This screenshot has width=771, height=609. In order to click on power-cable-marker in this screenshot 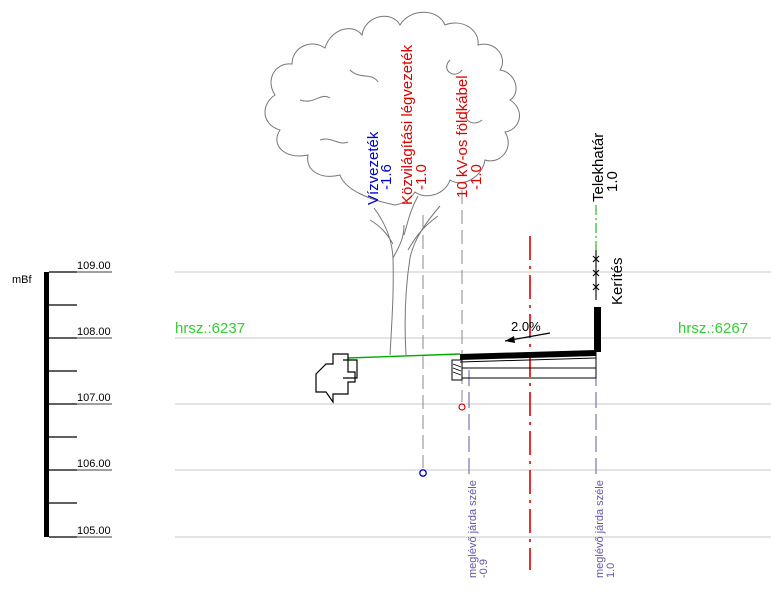, I will do `click(462, 407)`.